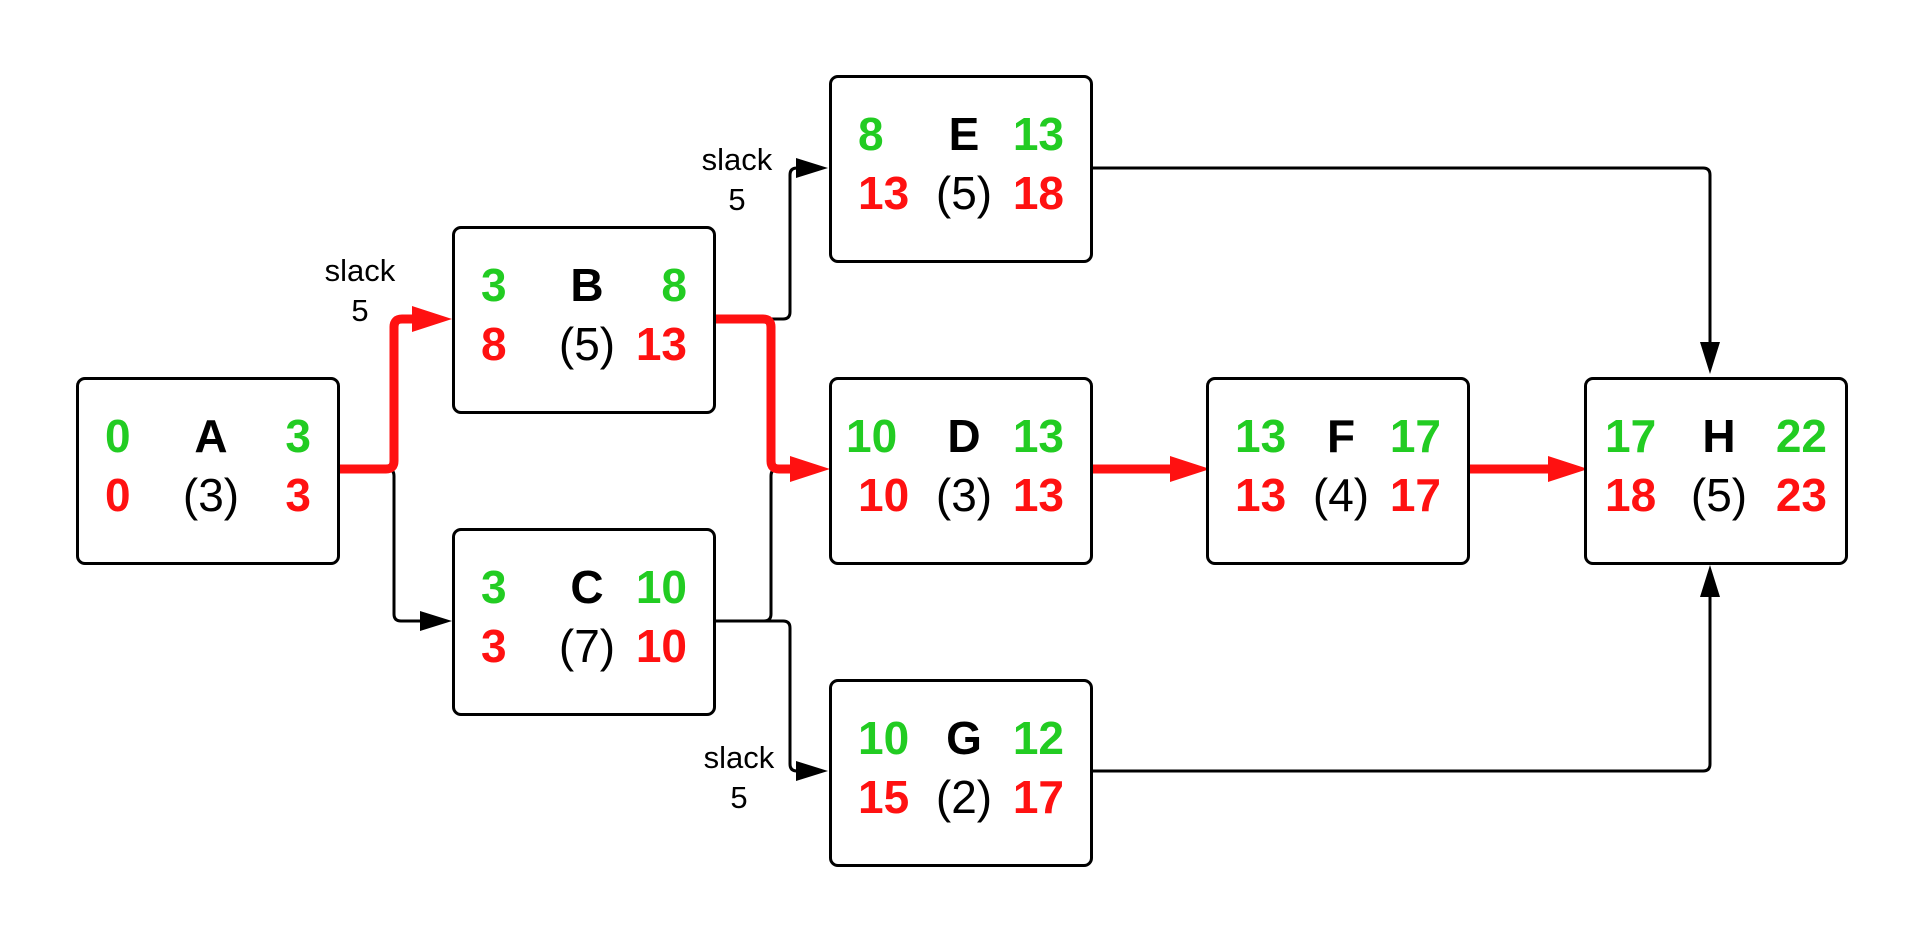 The height and width of the screenshot is (938, 1913). I want to click on node-e-late-start: 13, so click(884, 193).